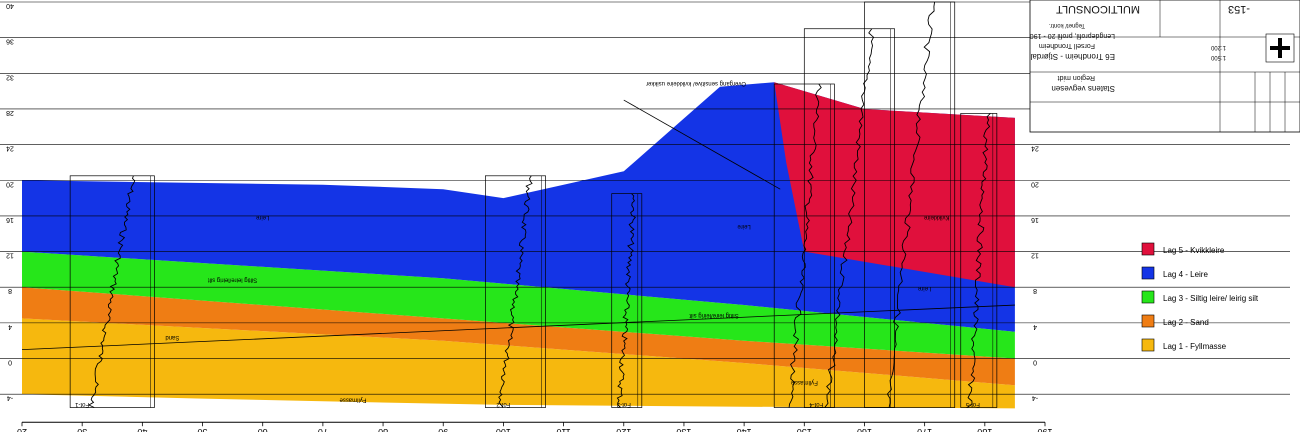  I want to click on elev-left-label-32: 32, so click(10, 76).